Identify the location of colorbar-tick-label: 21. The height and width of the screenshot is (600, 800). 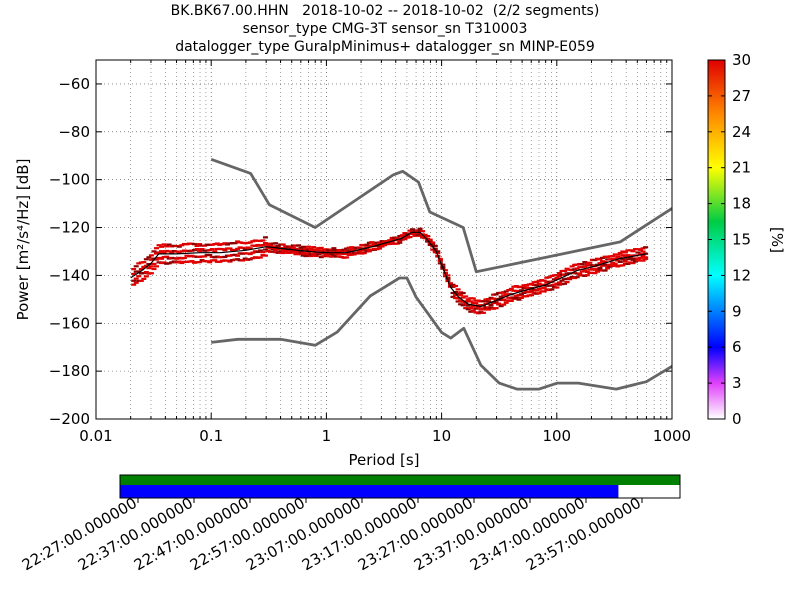
(741, 168).